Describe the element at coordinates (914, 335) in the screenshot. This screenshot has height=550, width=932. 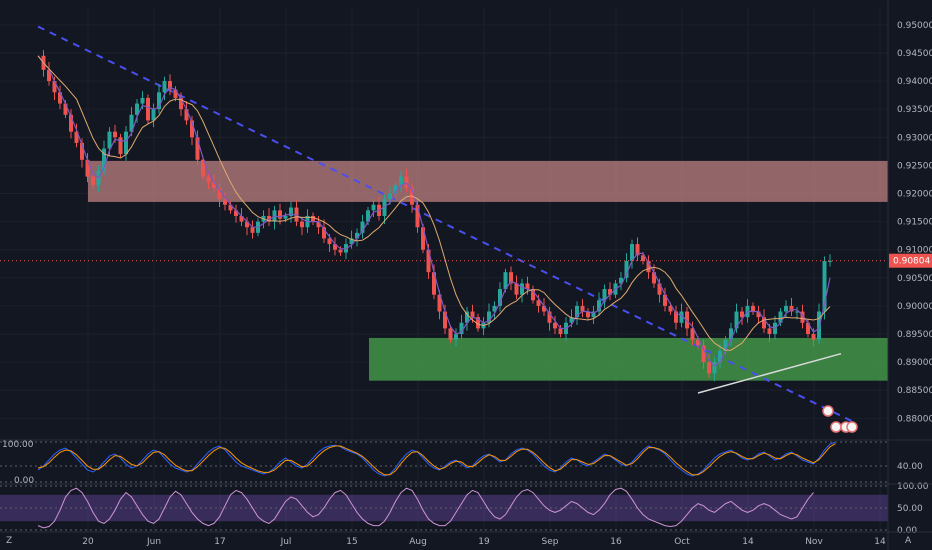
I see `price-tick-label: 0.89500` at that location.